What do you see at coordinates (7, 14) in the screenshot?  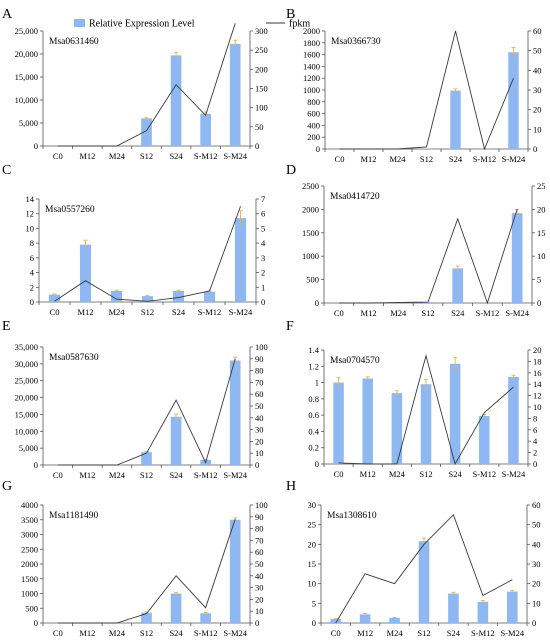 I see `panel-letter: A` at bounding box center [7, 14].